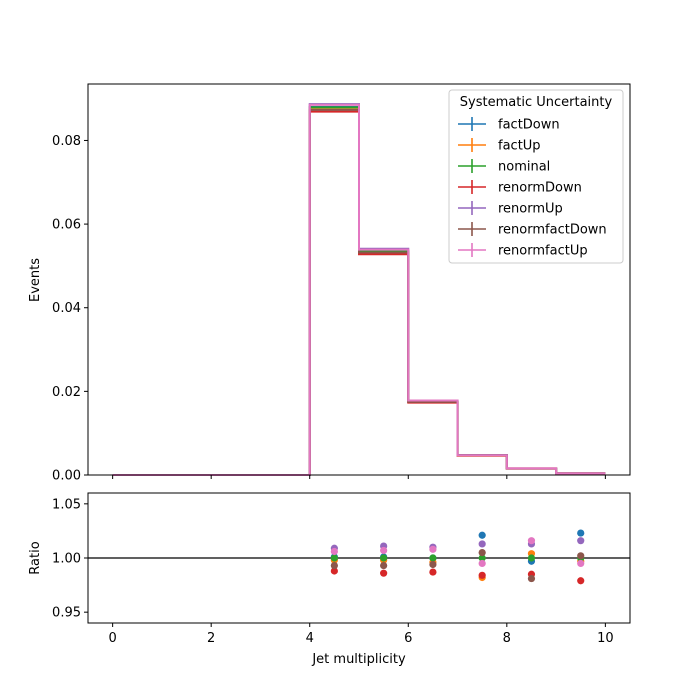 The width and height of the screenshot is (700, 700). What do you see at coordinates (66, 225) in the screenshot?
I see `histogram-y-tick-label: 0.06` at bounding box center [66, 225].